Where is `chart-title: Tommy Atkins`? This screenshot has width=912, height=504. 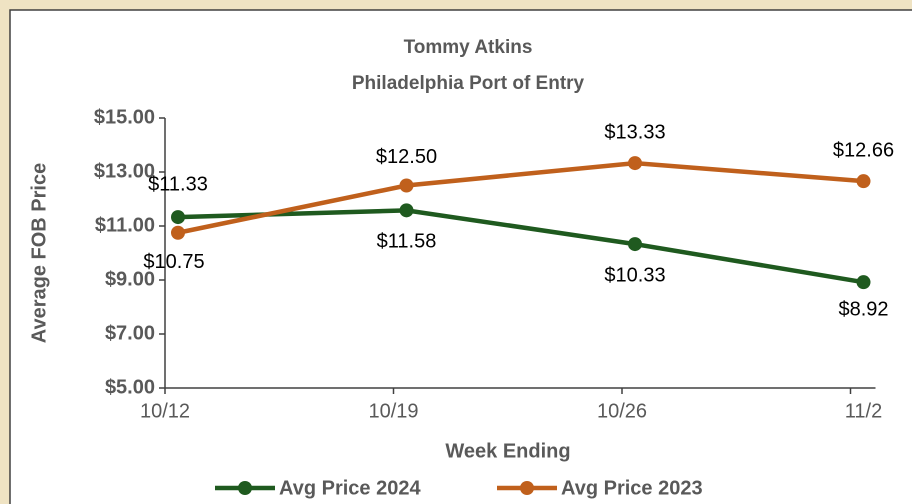 chart-title: Tommy Atkins is located at coordinates (468, 47).